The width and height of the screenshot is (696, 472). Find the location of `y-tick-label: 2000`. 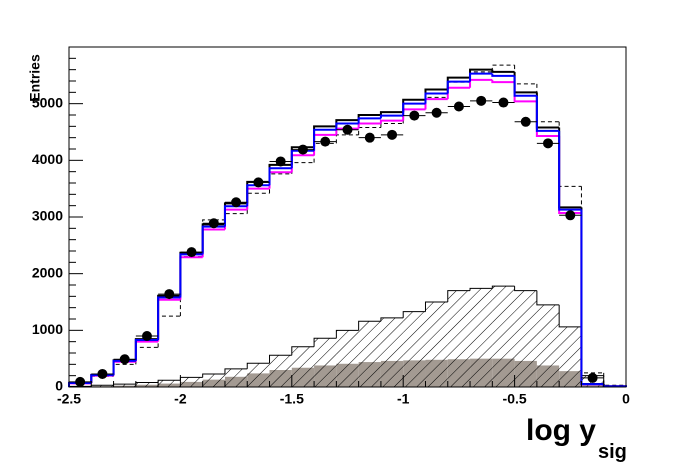

y-tick-label: 2000 is located at coordinates (47, 272).